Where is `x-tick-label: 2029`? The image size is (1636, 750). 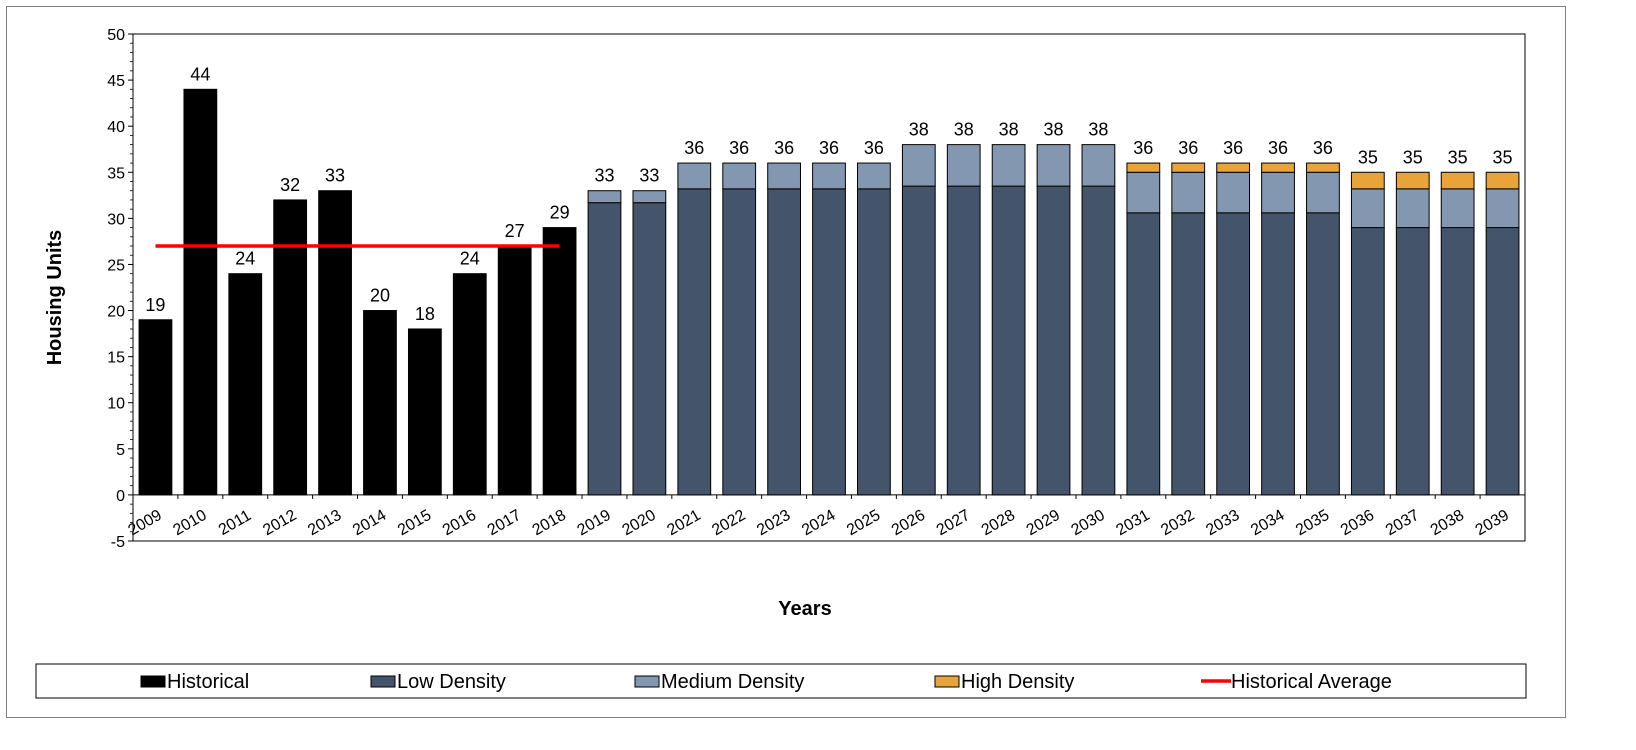 x-tick-label: 2029 is located at coordinates (1043, 523).